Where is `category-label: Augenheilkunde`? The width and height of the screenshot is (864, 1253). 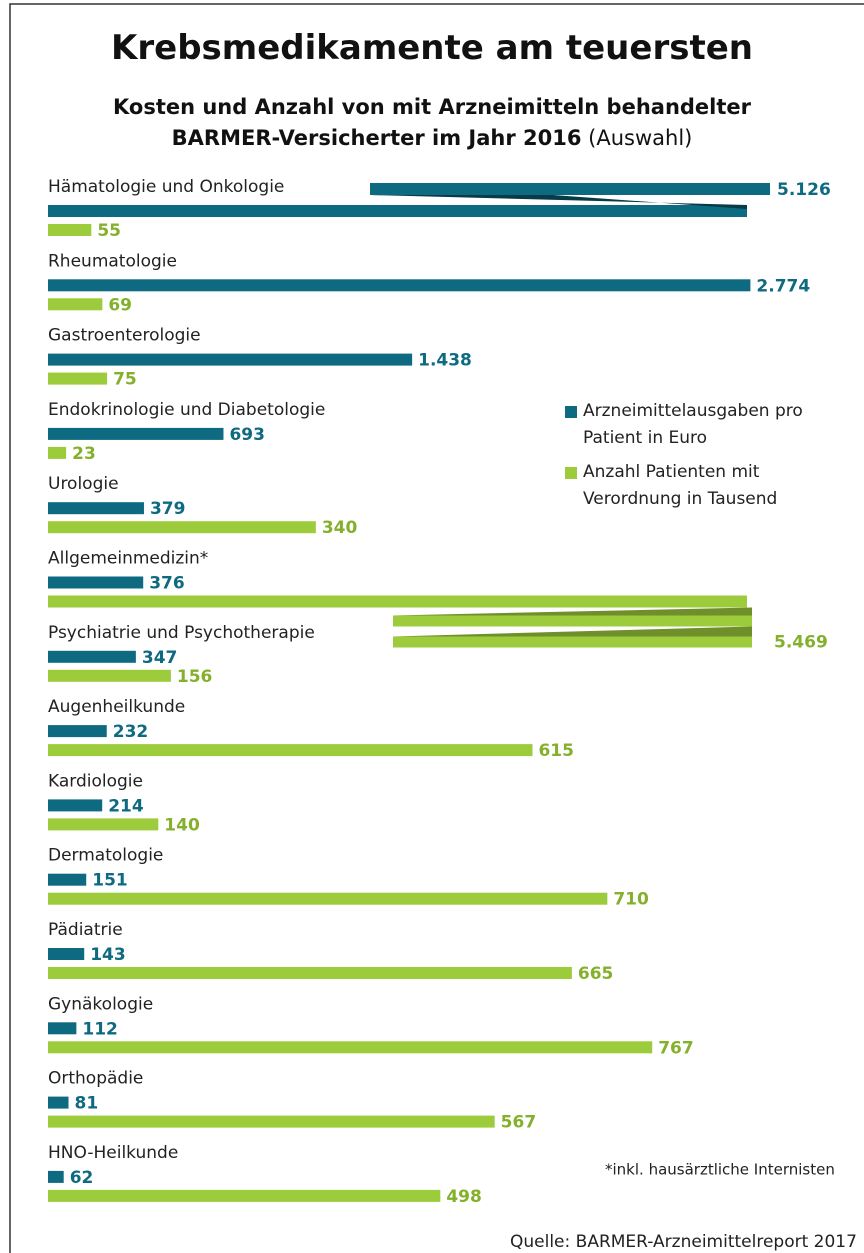 category-label: Augenheilkunde is located at coordinates (116, 707).